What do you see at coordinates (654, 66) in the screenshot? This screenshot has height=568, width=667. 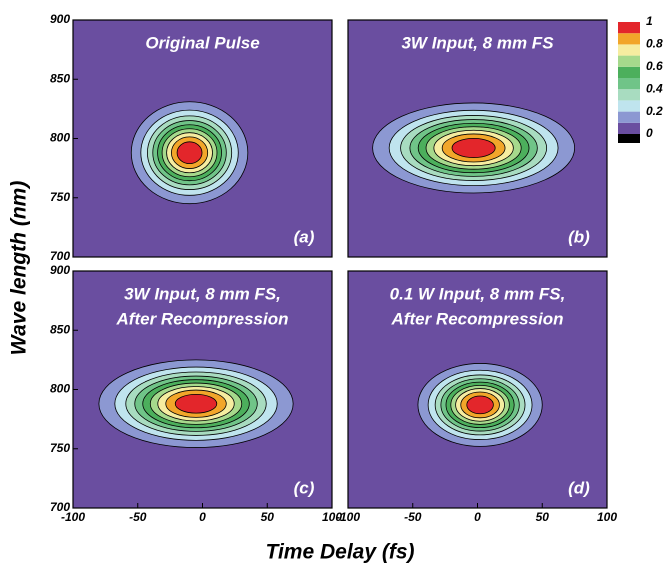 I see `colorbar-tick-label: 0.6` at bounding box center [654, 66].